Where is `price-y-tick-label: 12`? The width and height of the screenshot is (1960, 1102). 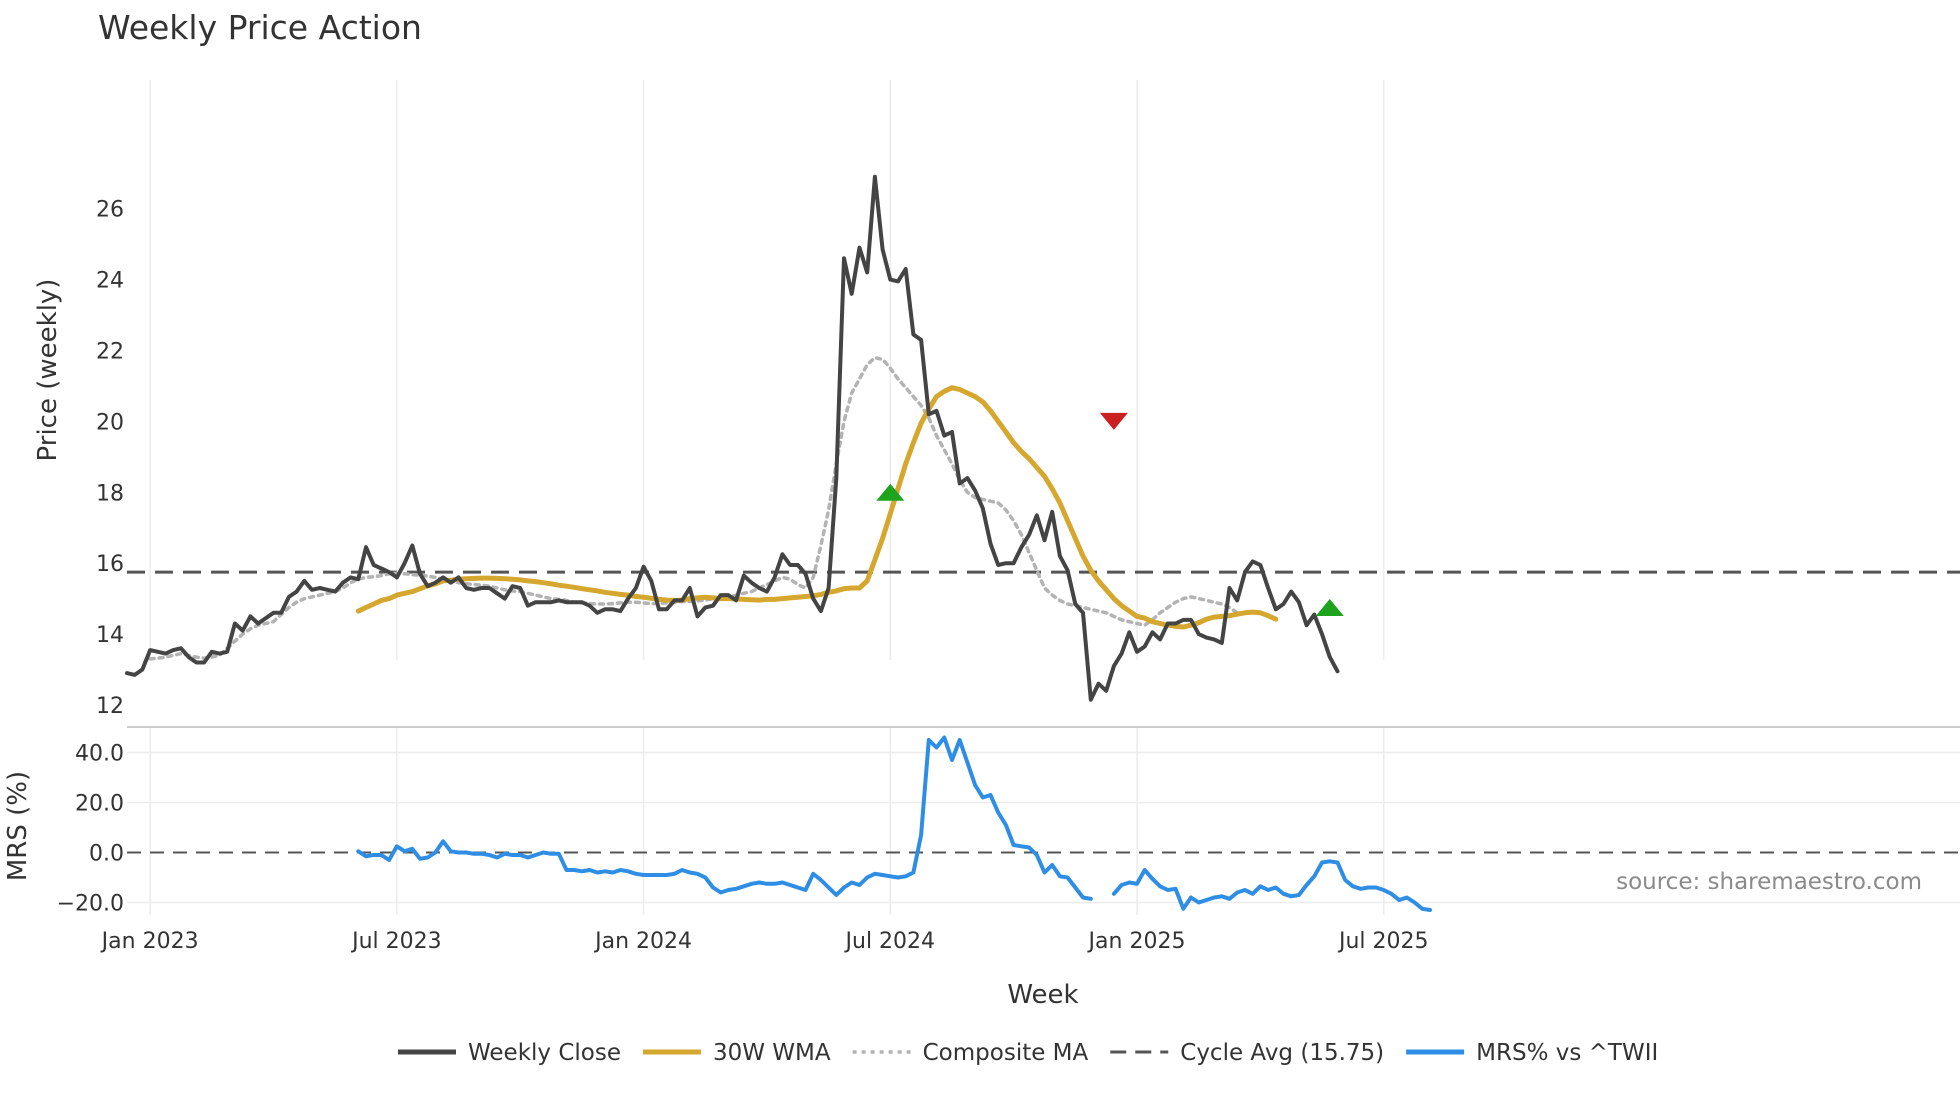
price-y-tick-label: 12 is located at coordinates (110, 706).